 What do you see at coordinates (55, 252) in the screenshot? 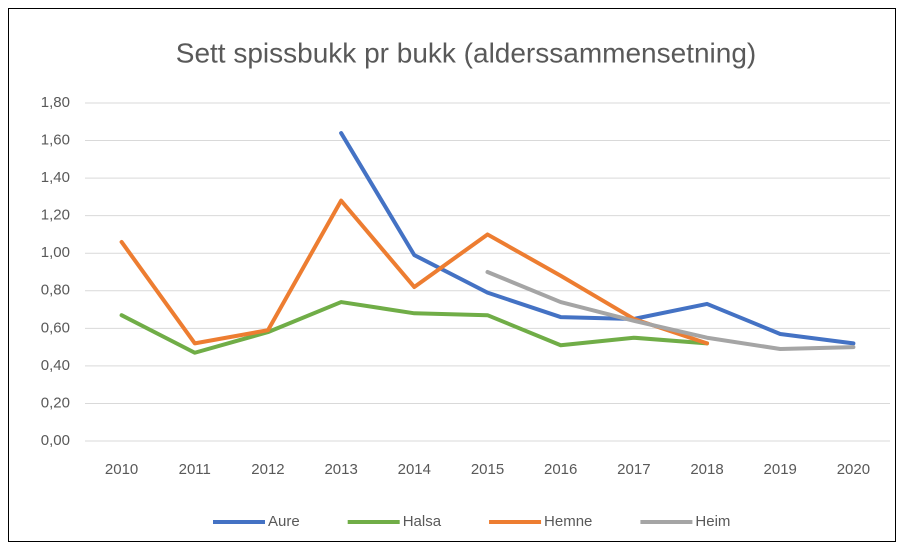
I see `y-tick-label: 1,00` at bounding box center [55, 252].